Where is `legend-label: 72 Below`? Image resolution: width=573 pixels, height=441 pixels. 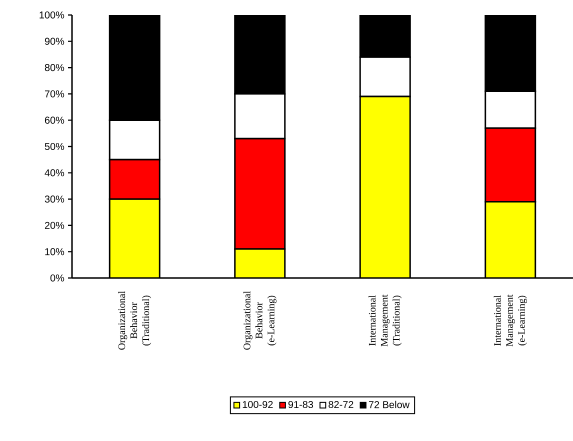 legend-label: 72 Below is located at coordinates (389, 404).